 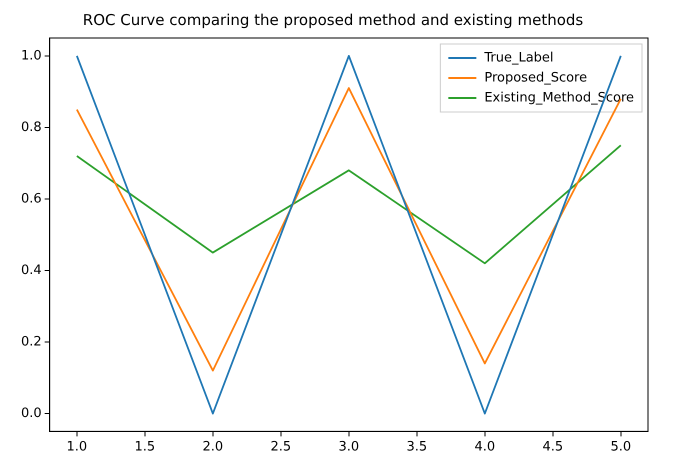 I want to click on y-tick-label: 0.0, so click(x=31, y=413).